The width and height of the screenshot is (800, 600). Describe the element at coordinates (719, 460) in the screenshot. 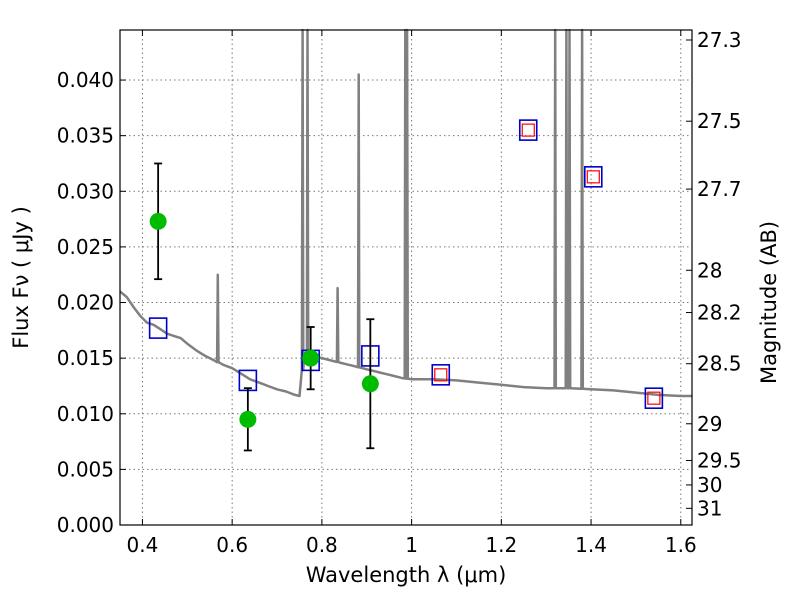

I see `right-tick-label: 29.5` at that location.